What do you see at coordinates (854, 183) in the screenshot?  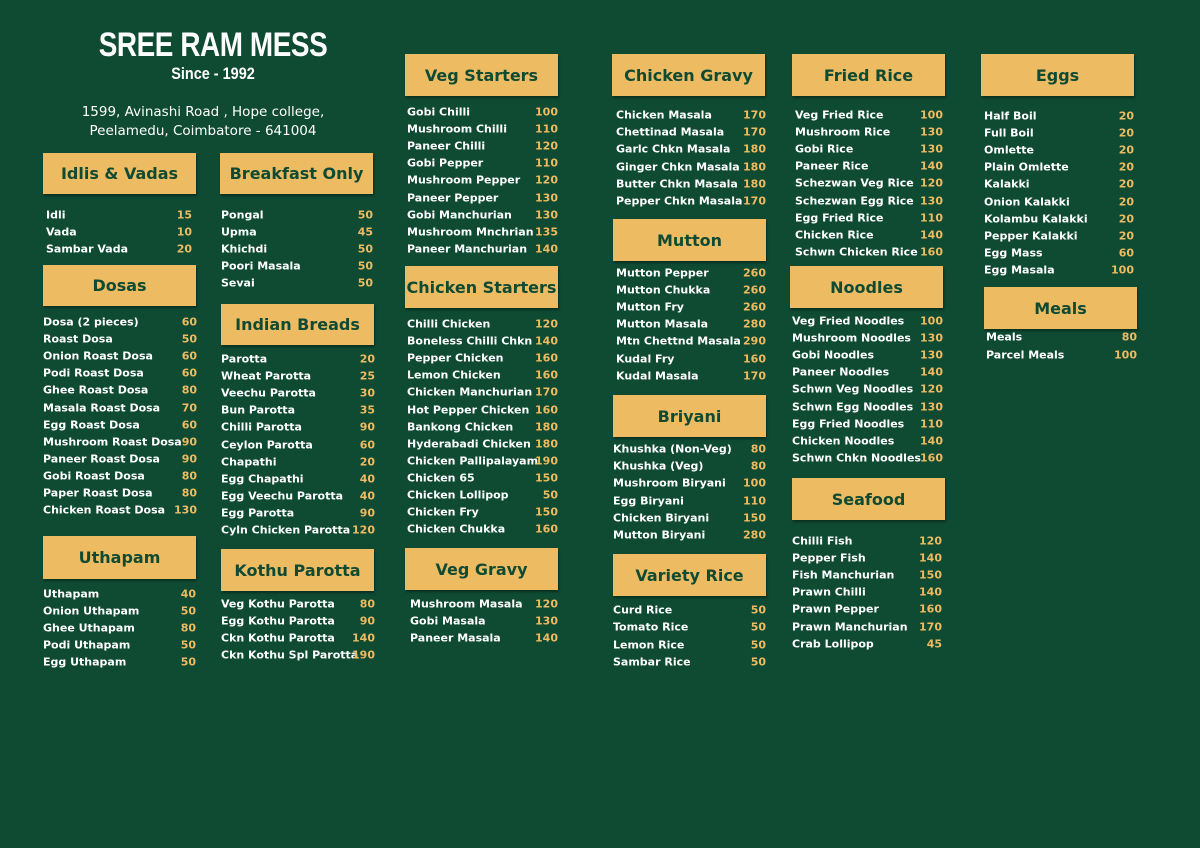 I see `item-name: Schezwan Veg Rice` at bounding box center [854, 183].